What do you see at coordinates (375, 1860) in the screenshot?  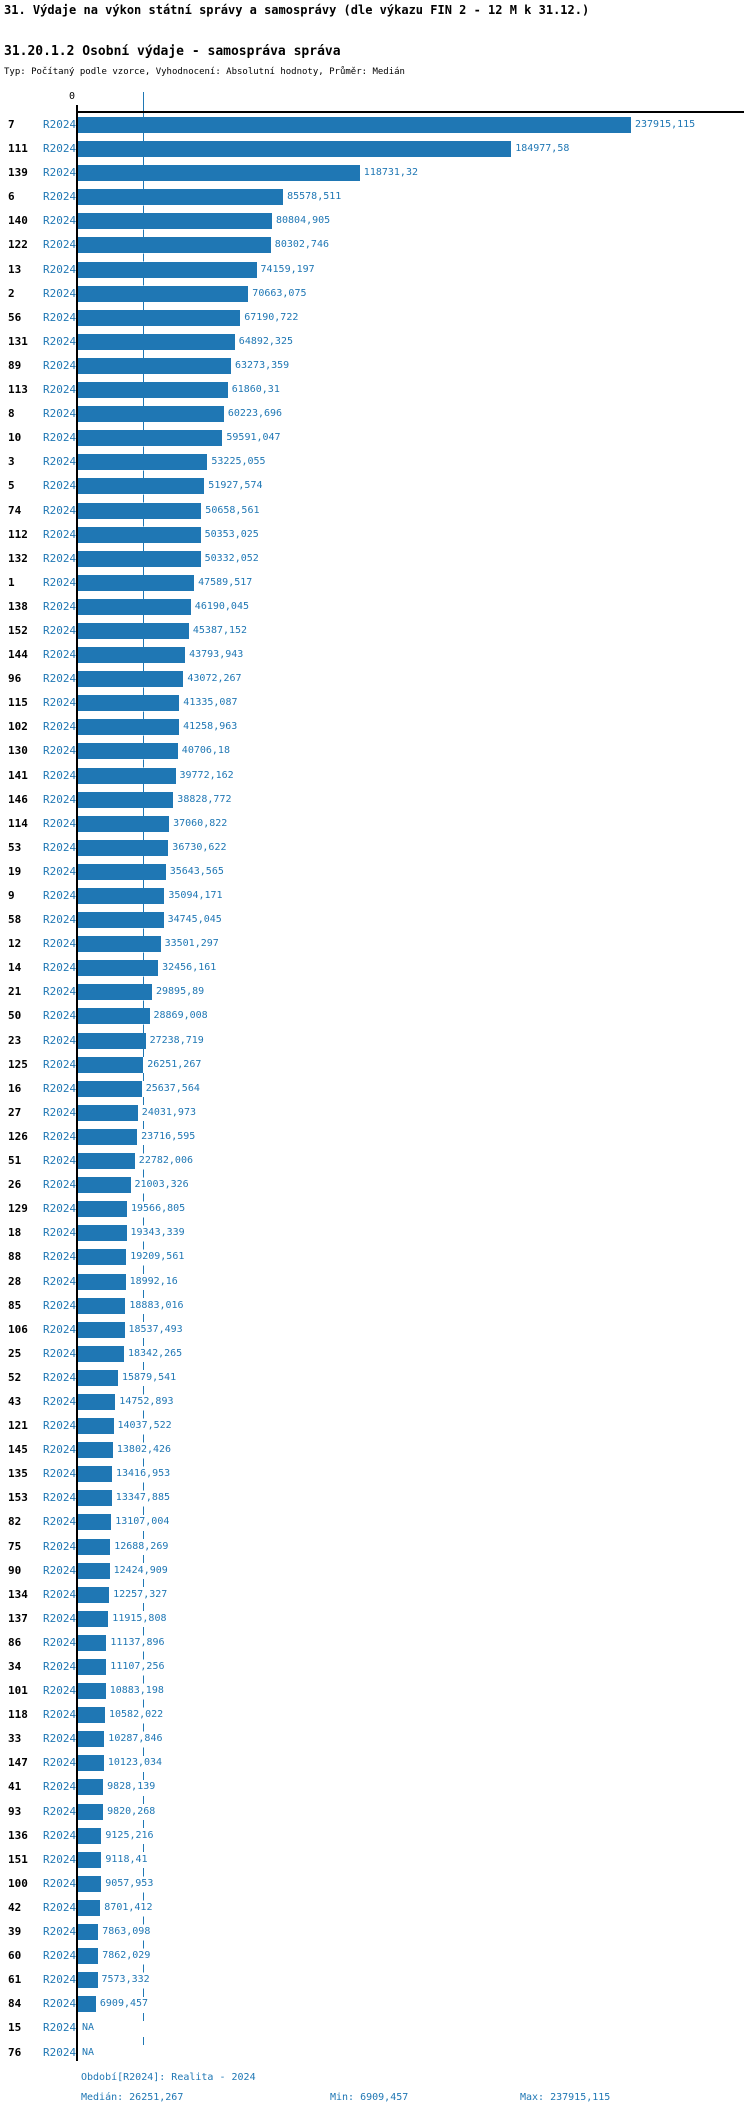 I see `chart-row: 151 R2024 9118,41` at bounding box center [375, 1860].